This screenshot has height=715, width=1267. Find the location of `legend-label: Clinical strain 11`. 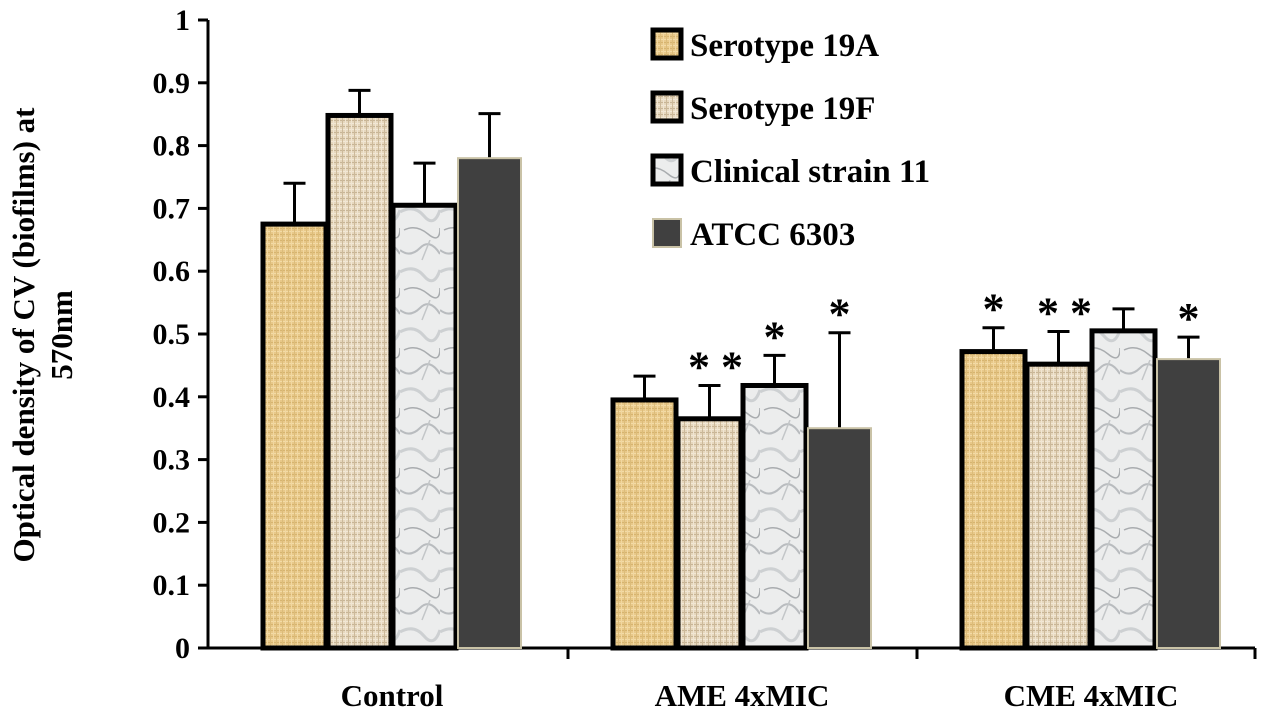

legend-label: Clinical strain 11 is located at coordinates (810, 172).